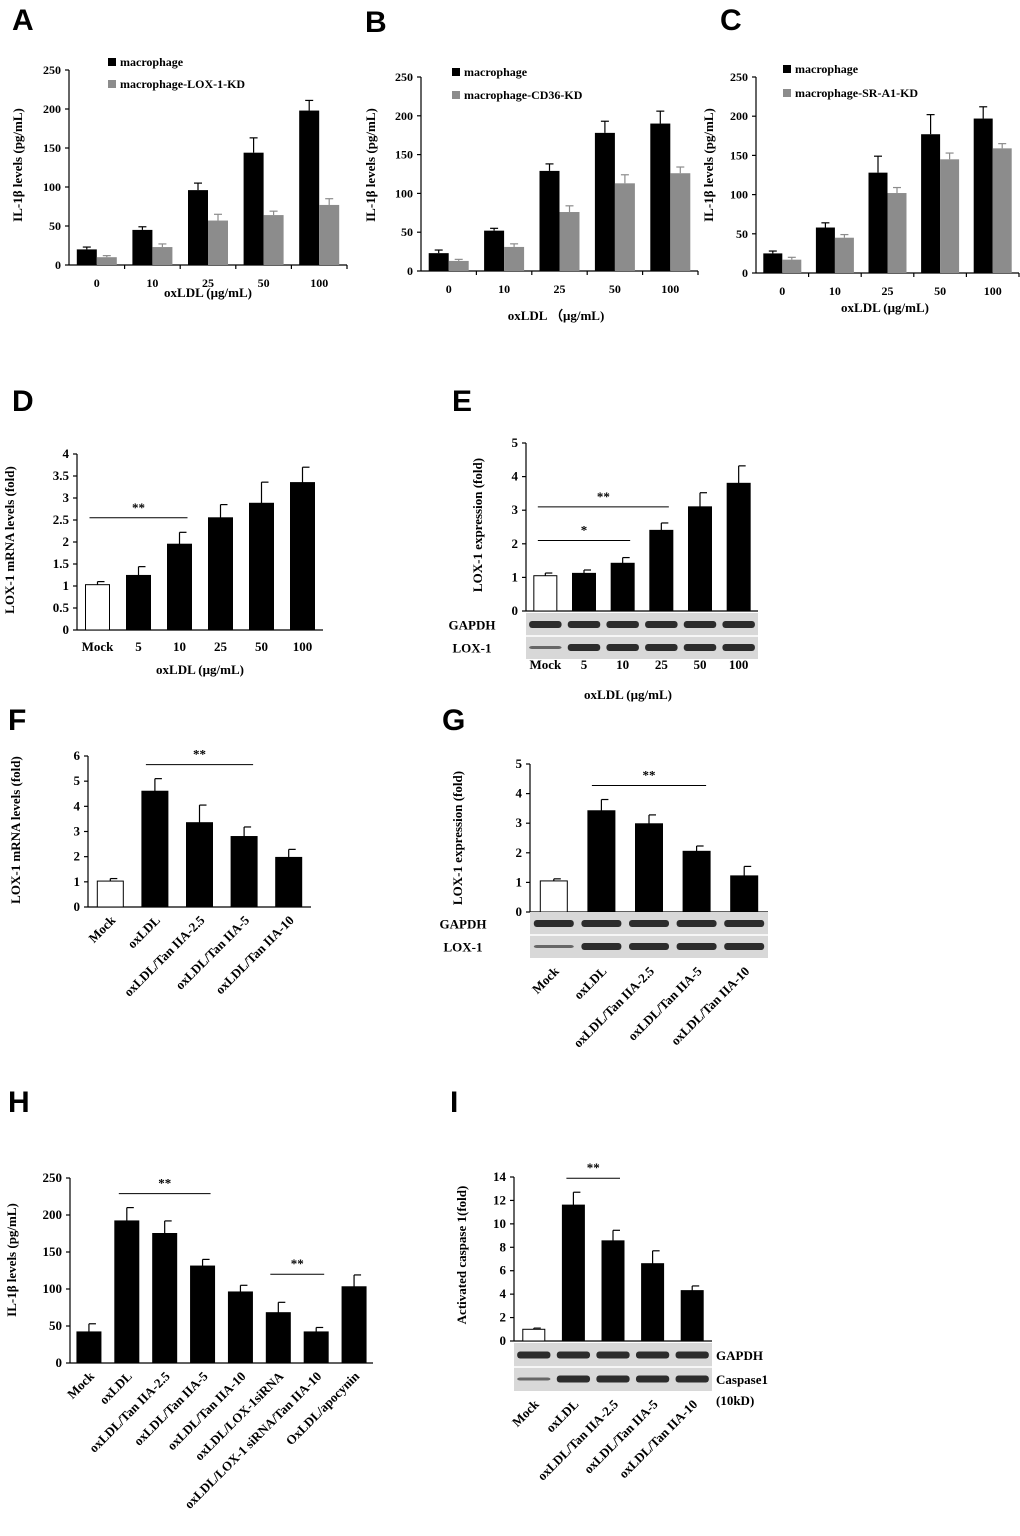 This screenshot has height=1536, width=1020. Describe the element at coordinates (523, 95) in the screenshot. I see `legend-label: macrophage-CD36-KD` at that location.